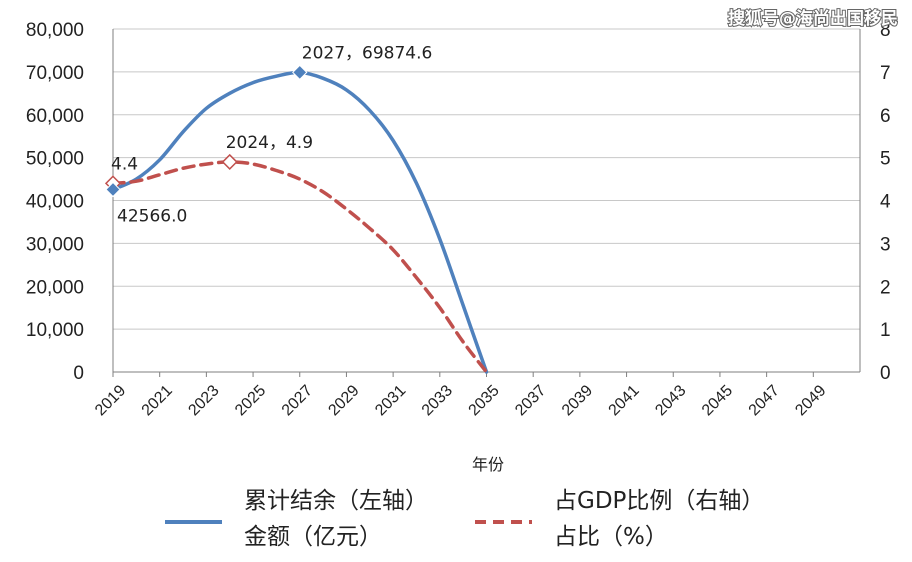  Describe the element at coordinates (464, 519) in the screenshot. I see `legend: 累计结余（左轴） 金额（亿元） 占GDP比例（右轴） 占比（%）` at that location.